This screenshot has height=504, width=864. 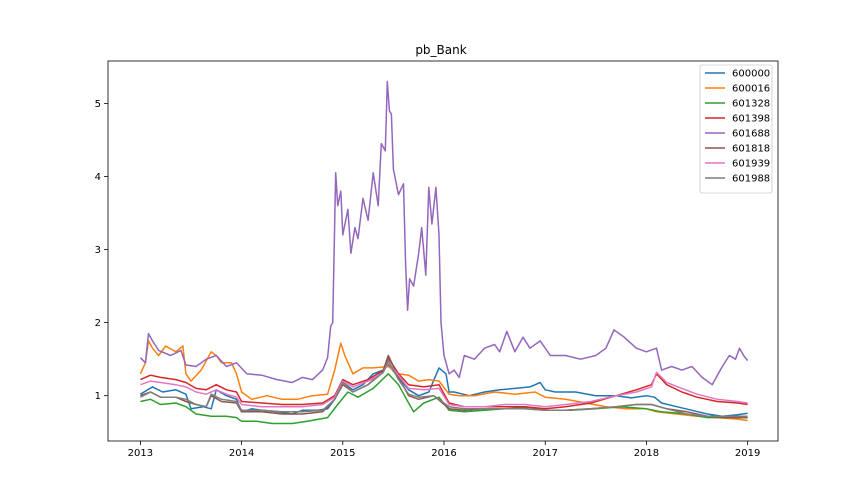 I want to click on legend-label-601818: 601818, so click(x=751, y=149).